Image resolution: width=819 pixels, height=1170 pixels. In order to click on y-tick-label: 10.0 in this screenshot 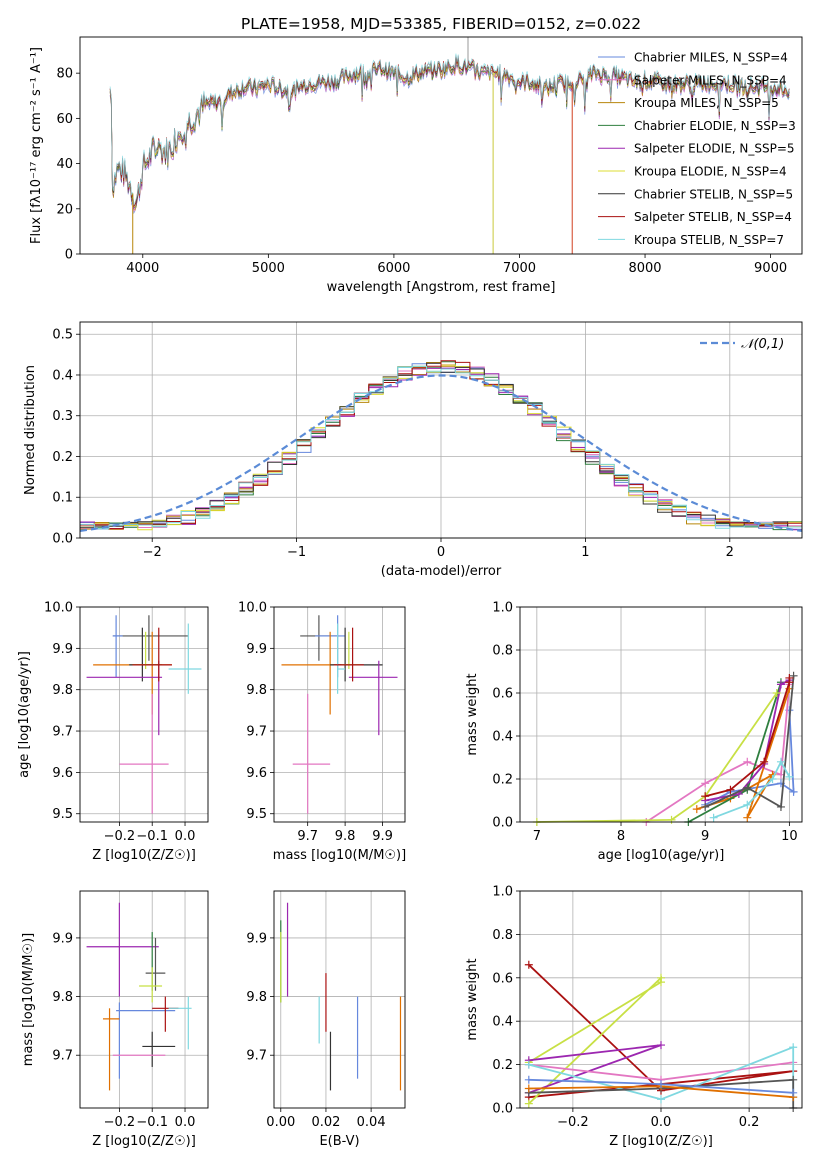, I will do `click(252, 608)`.